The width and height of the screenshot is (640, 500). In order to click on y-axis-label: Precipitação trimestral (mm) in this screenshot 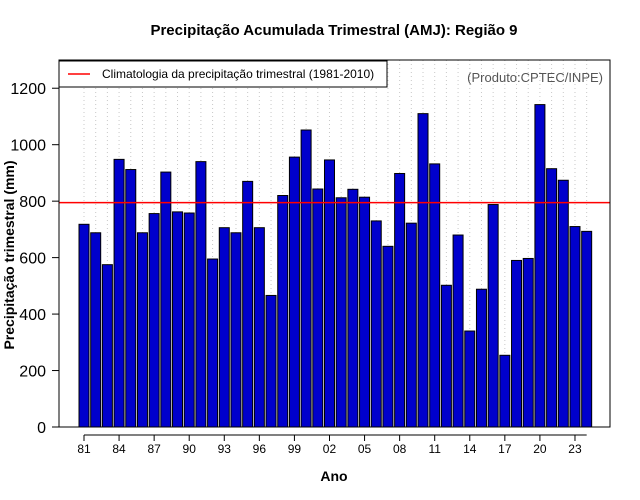, I will do `click(9, 254)`.